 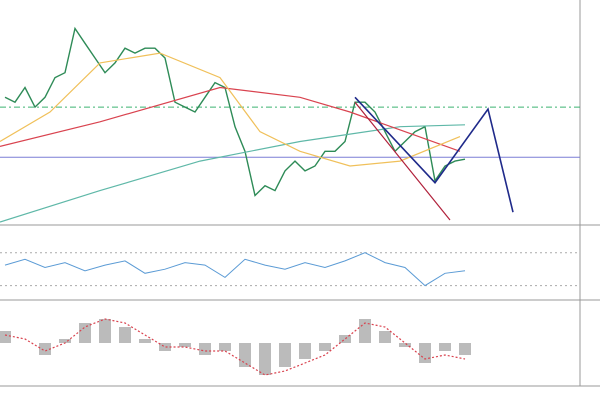 What do you see at coordinates (235, 347) in the screenshot?
I see `signal-line` at bounding box center [235, 347].